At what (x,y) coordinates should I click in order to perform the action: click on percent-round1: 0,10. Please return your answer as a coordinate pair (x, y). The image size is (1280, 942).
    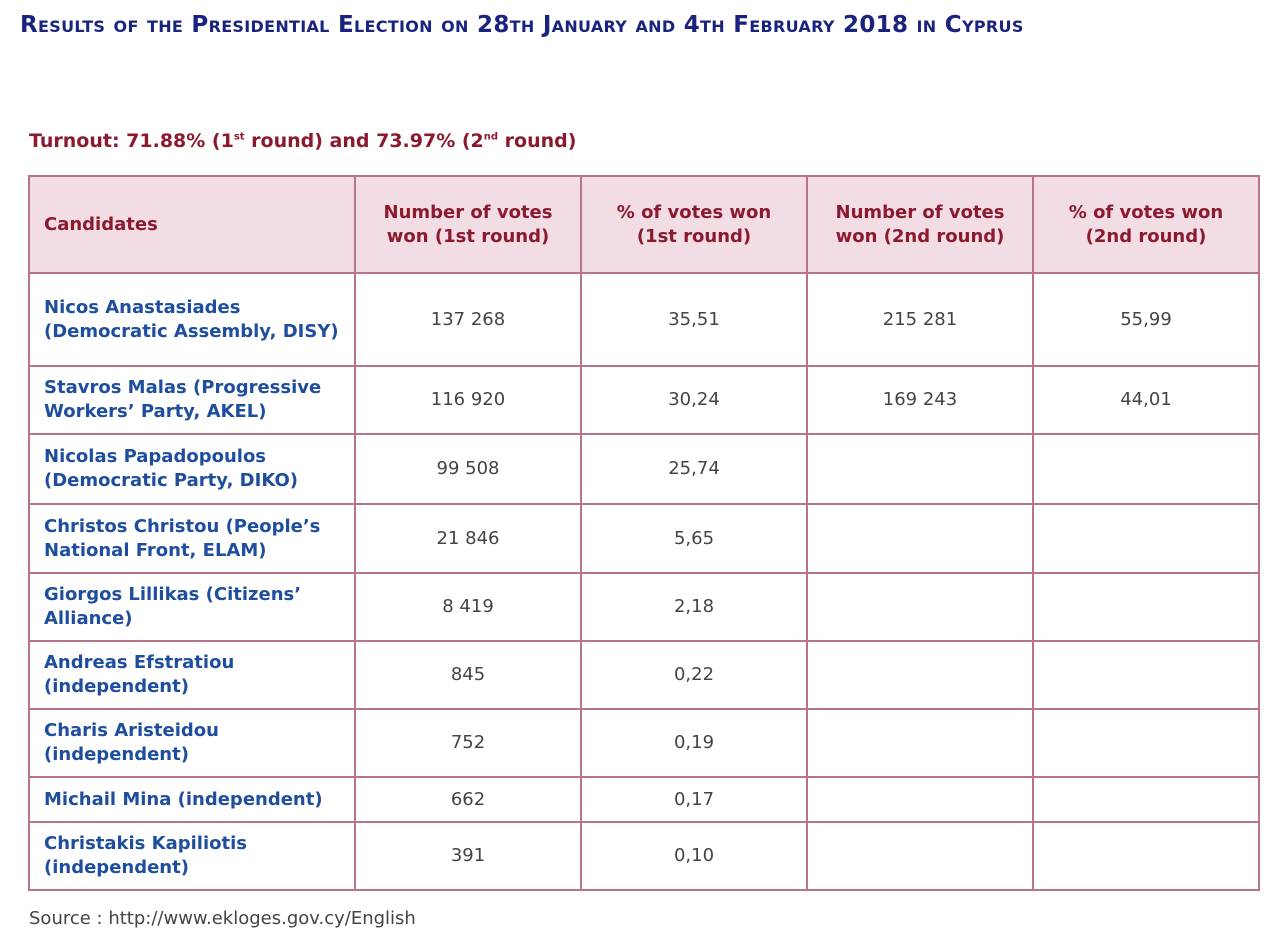
    Looking at the image, I should click on (694, 856).